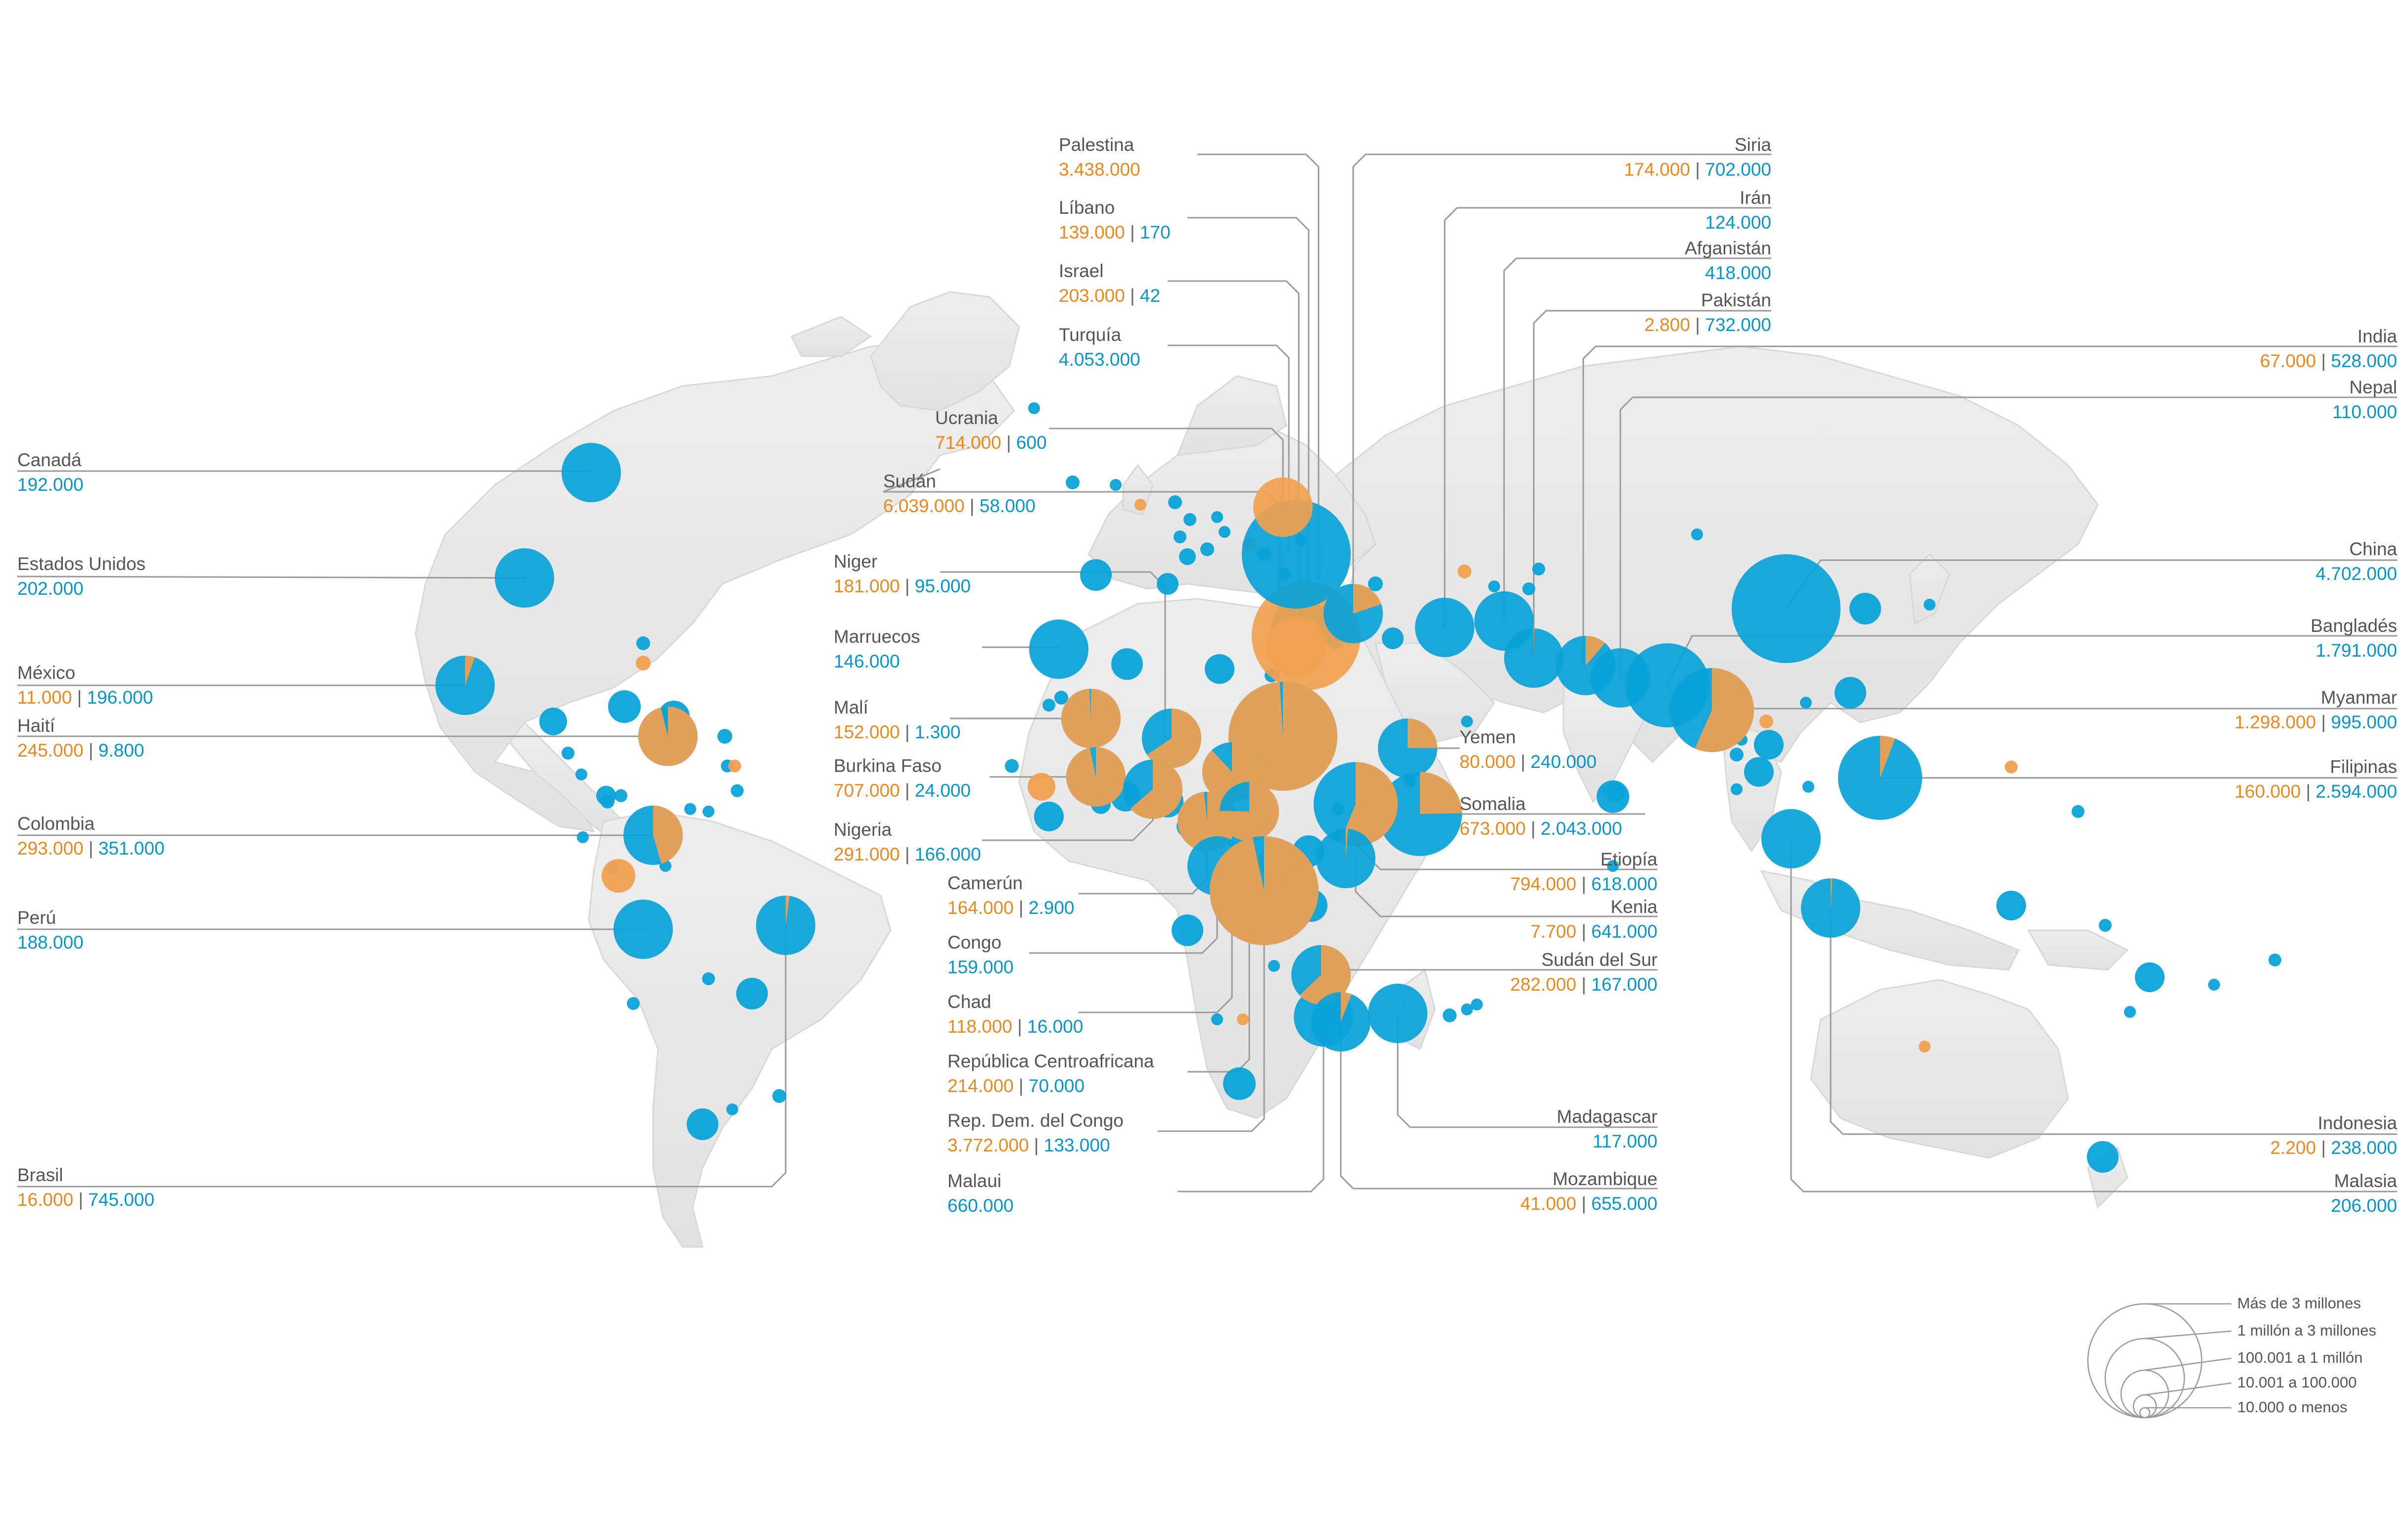 The height and width of the screenshot is (1529, 2408). What do you see at coordinates (967, 418) in the screenshot?
I see `country-name: Ucrania` at bounding box center [967, 418].